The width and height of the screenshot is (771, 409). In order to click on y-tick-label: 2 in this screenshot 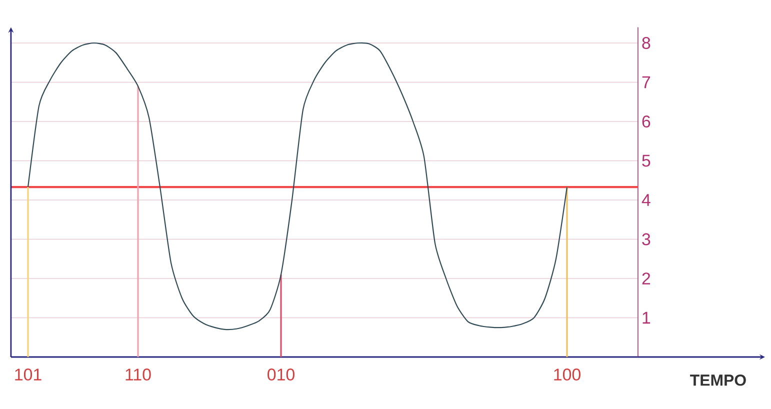, I will do `click(646, 278)`.